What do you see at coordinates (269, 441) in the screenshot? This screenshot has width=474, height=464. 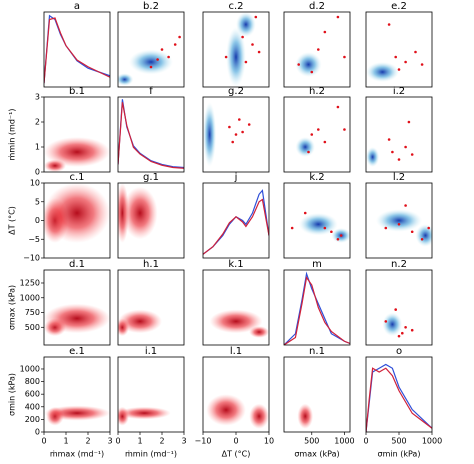 I see `x-tick-label: 10` at bounding box center [269, 441].